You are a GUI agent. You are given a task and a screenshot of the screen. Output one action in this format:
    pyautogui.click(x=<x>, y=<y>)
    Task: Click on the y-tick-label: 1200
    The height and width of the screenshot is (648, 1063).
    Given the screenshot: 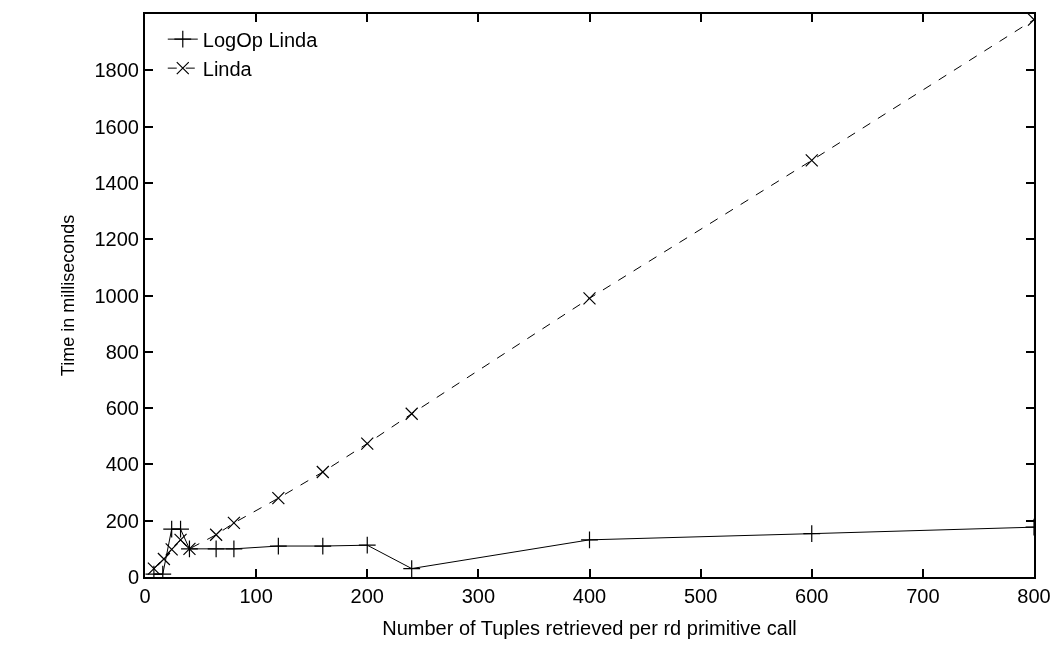 What is the action you would take?
    pyautogui.click(x=116, y=239)
    